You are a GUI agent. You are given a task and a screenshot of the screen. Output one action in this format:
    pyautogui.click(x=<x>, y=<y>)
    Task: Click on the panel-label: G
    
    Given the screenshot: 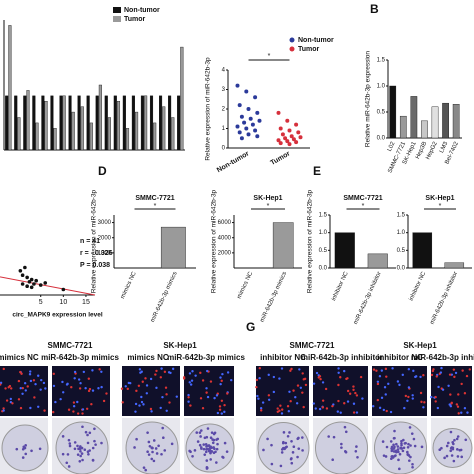 What is the action you would take?
    pyautogui.click(x=250, y=327)
    